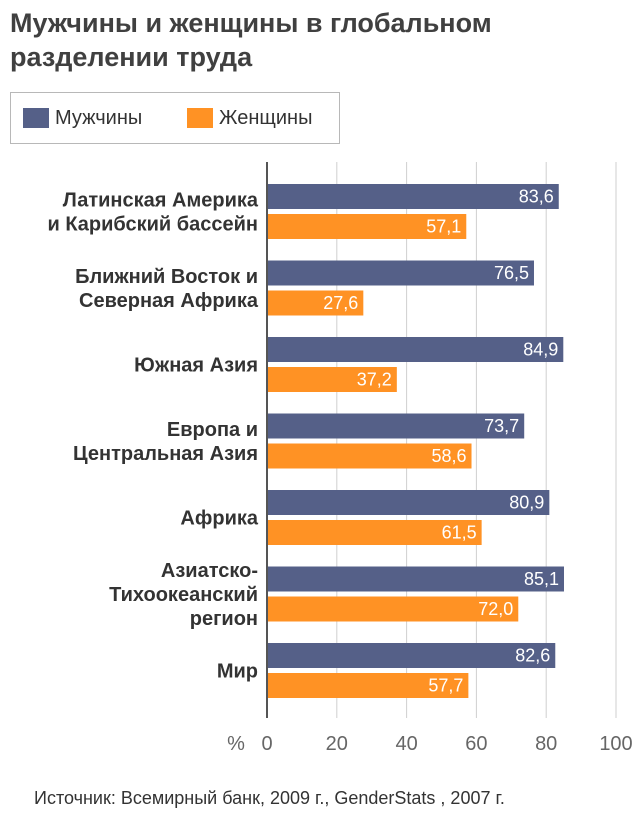 This screenshot has width=640, height=821. What do you see at coordinates (448, 456) in the screenshot?
I see `data-label-women-3: 58,6` at bounding box center [448, 456].